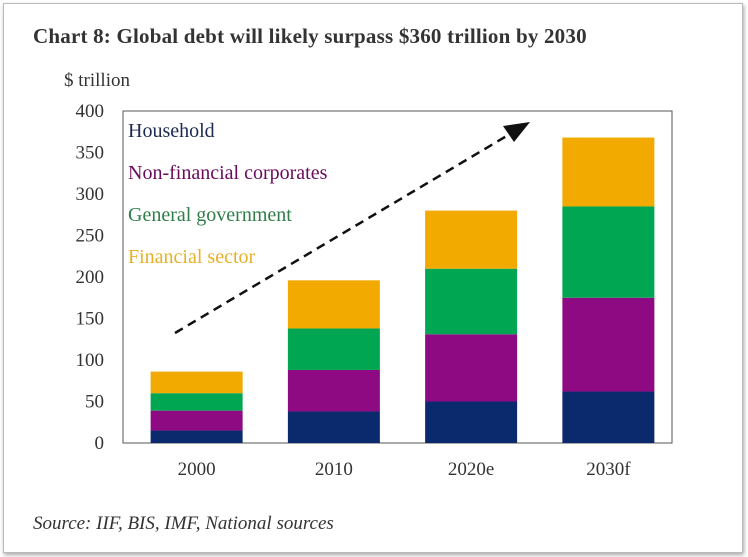 The height and width of the screenshot is (557, 748). What do you see at coordinates (516, 132) in the screenshot?
I see `trend-arrow-head-icon` at bounding box center [516, 132].